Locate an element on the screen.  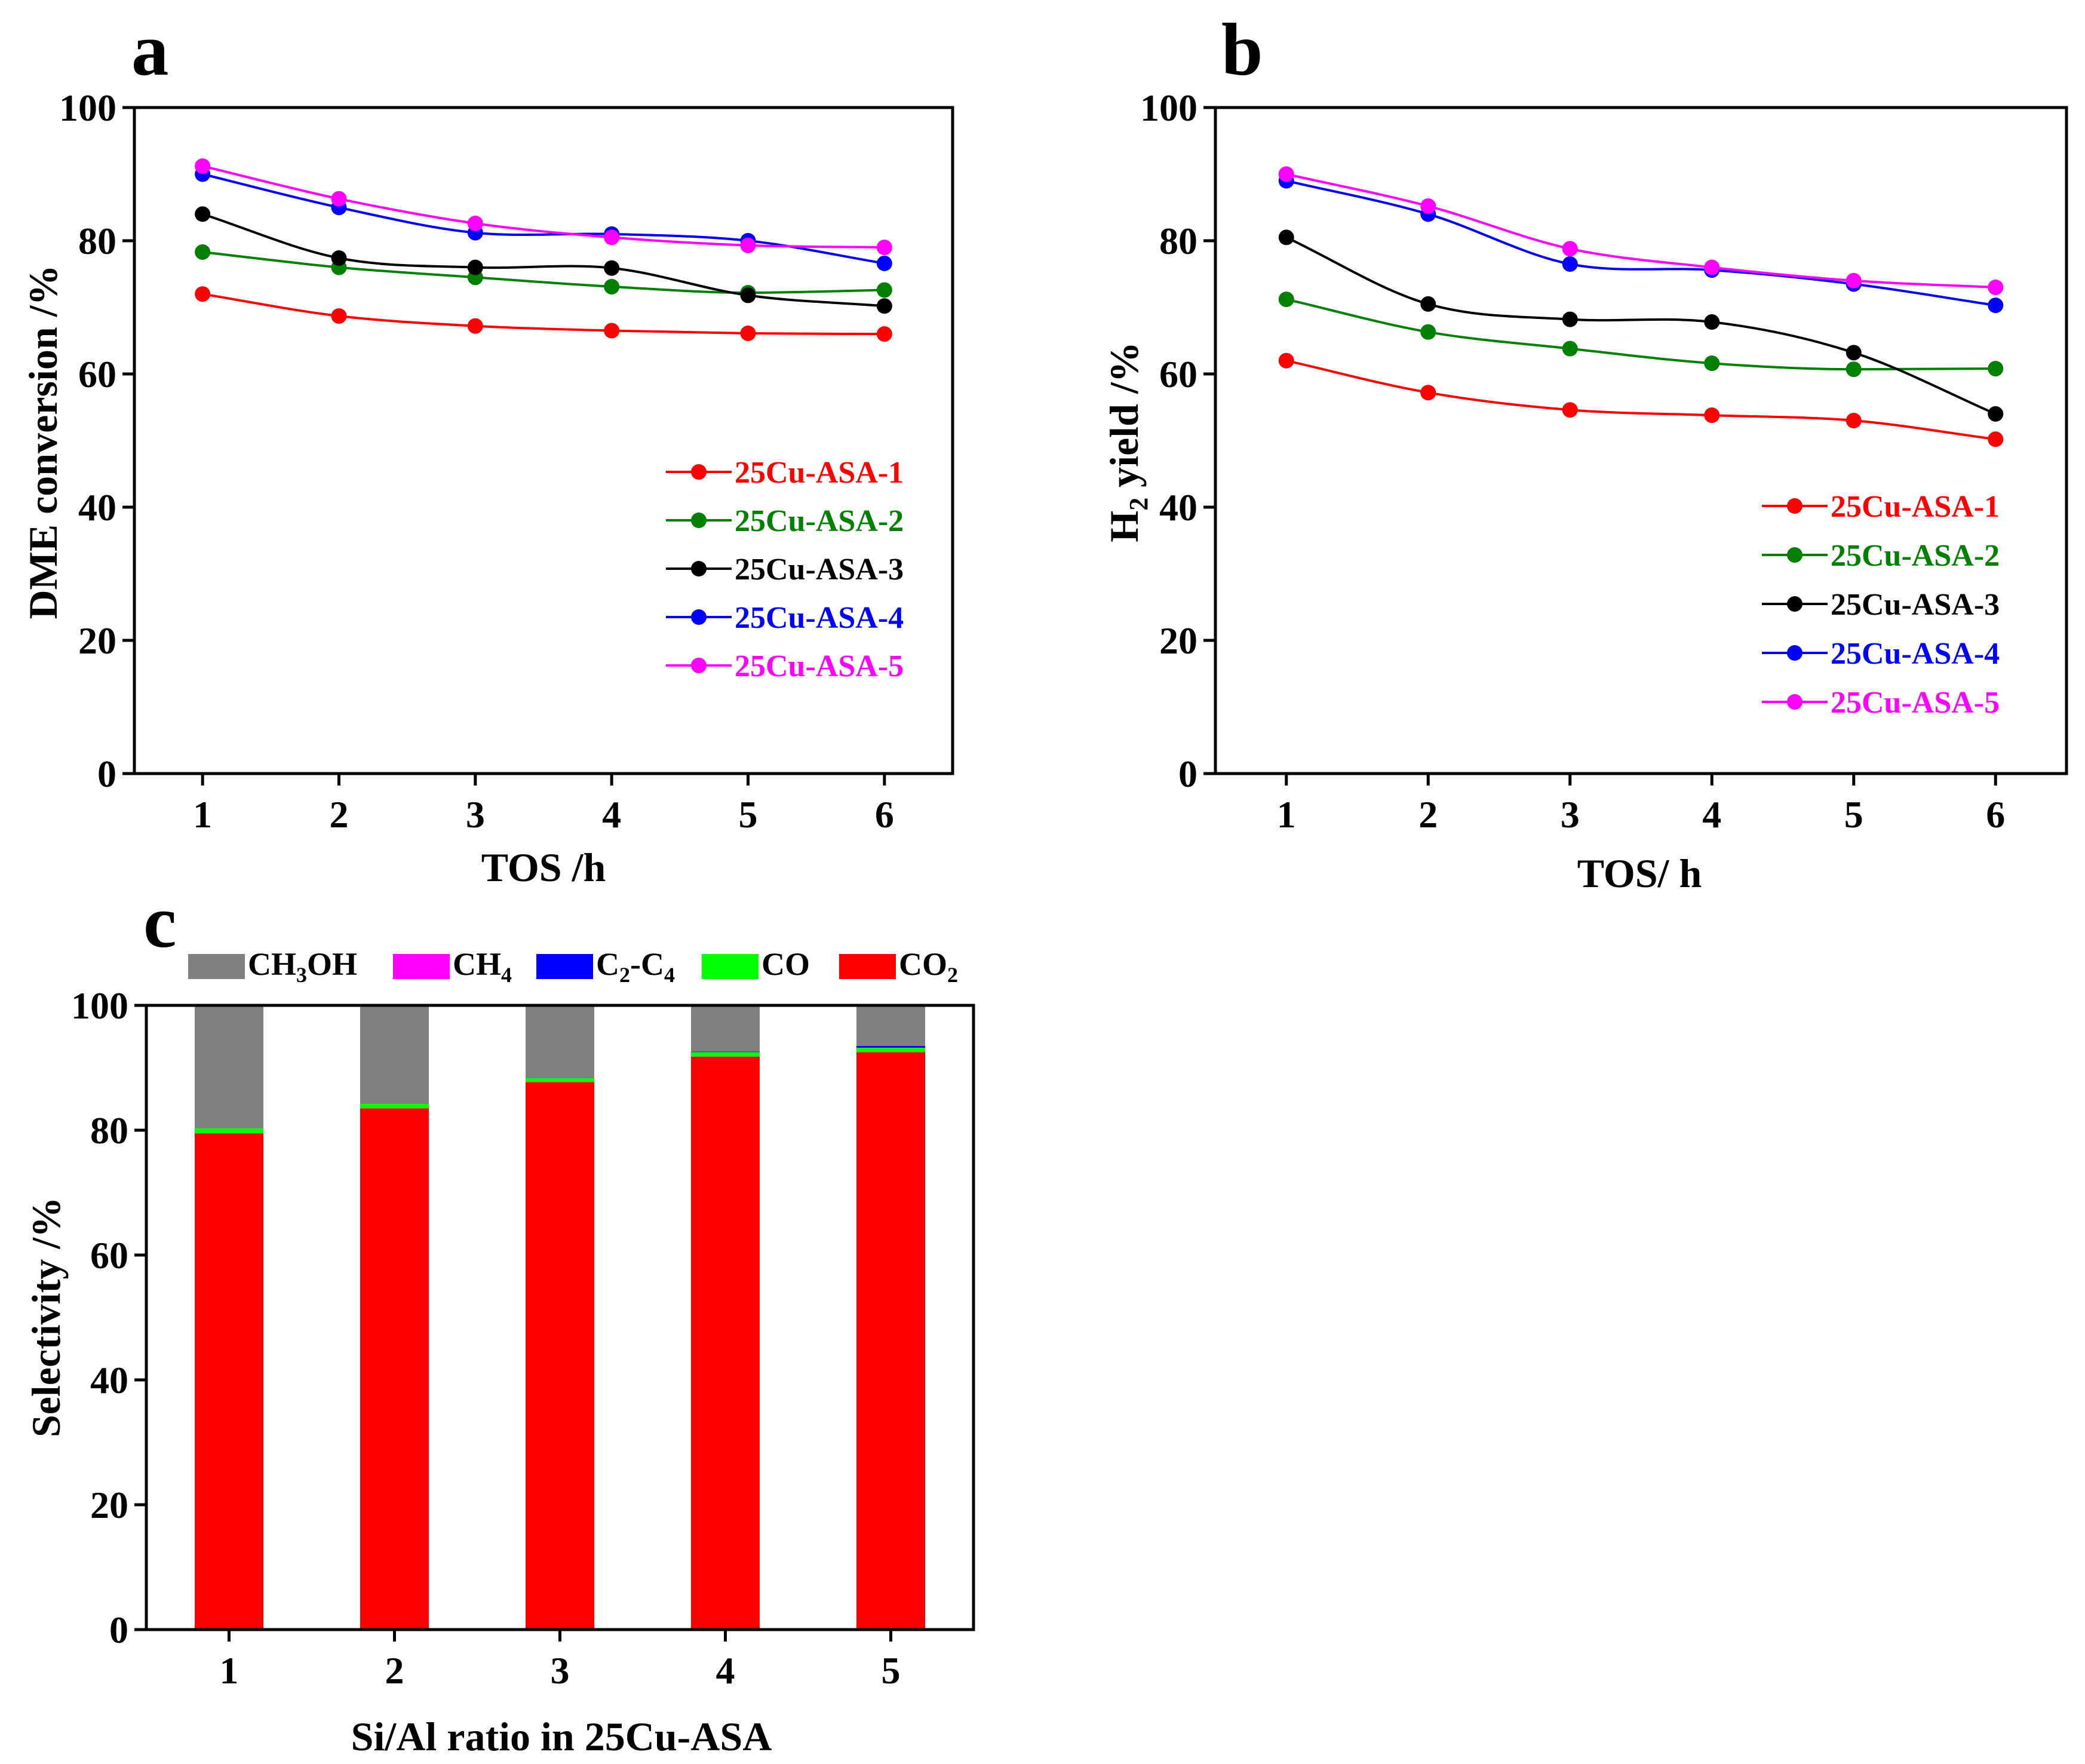
panel-c-bar-4-segment-co is located at coordinates (725, 1054).